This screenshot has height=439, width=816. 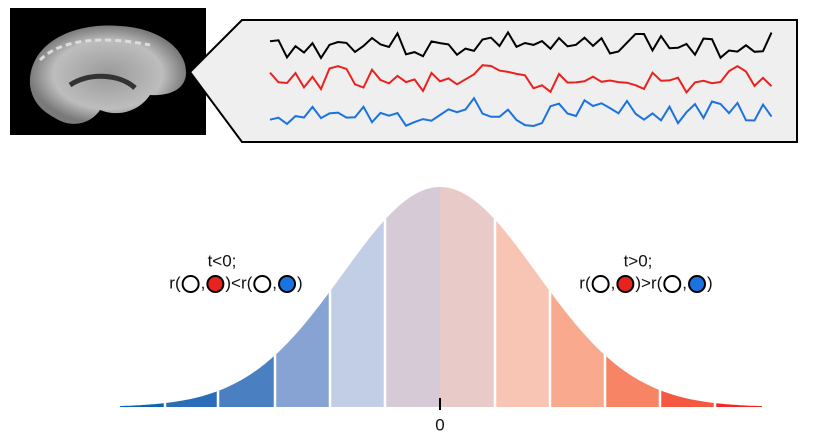 What do you see at coordinates (222, 260) in the screenshot?
I see `left-condition: t<0;` at bounding box center [222, 260].